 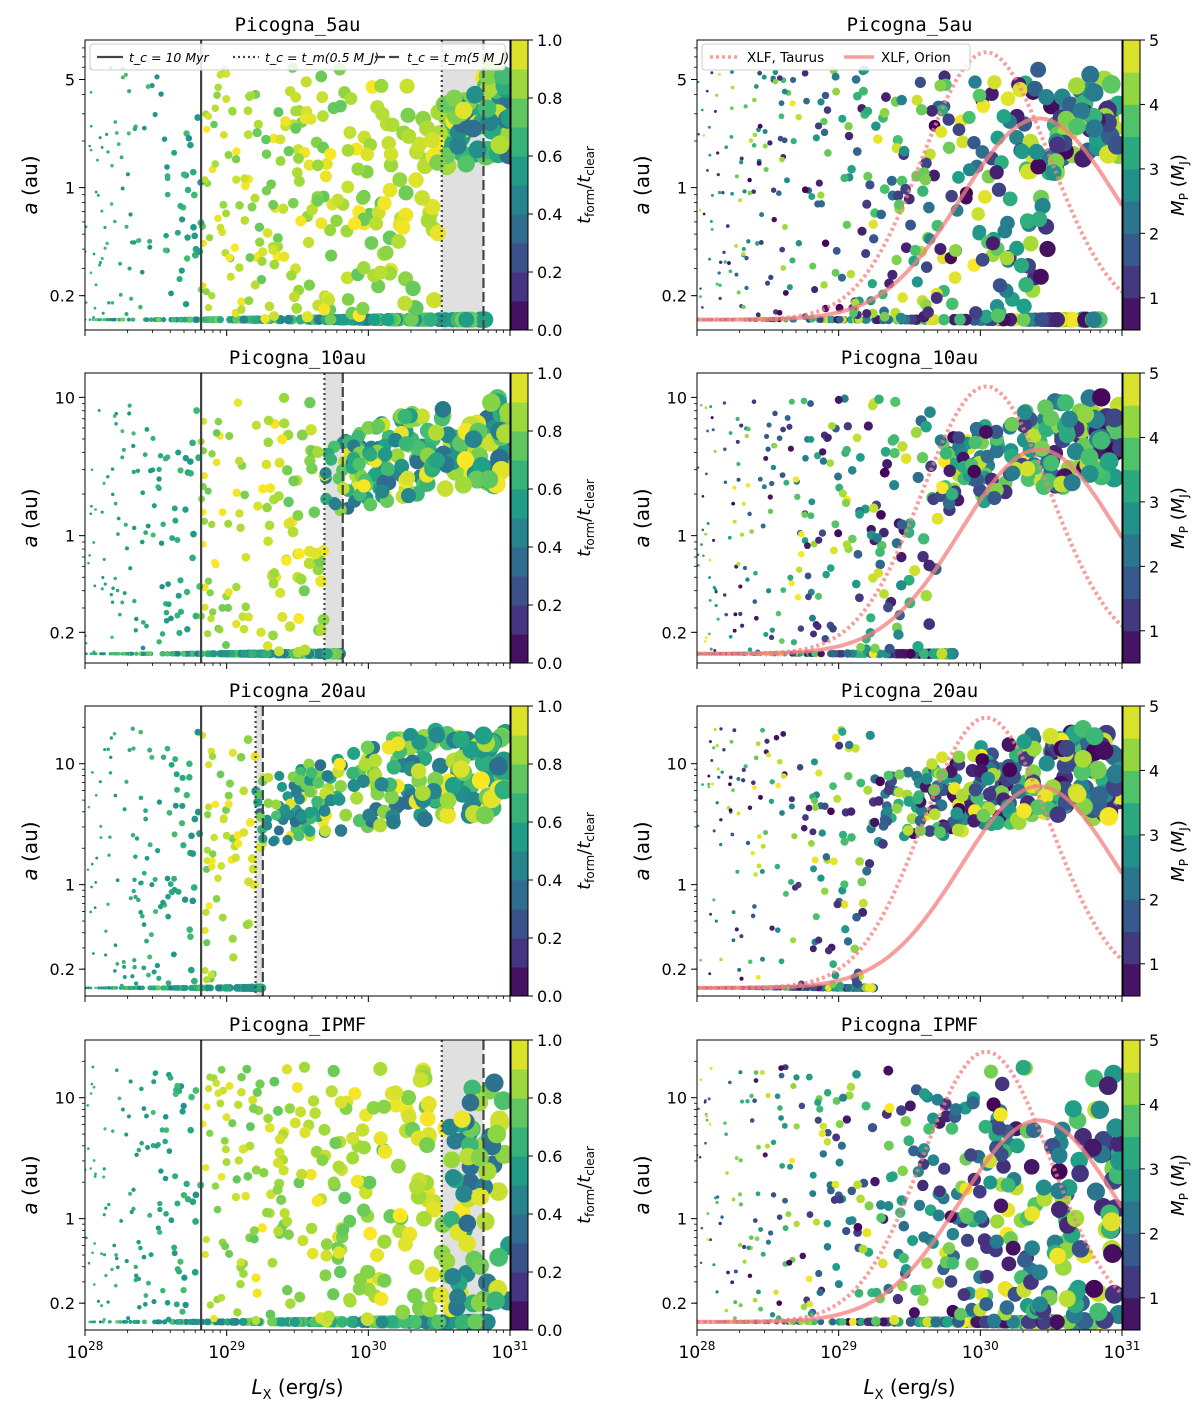 What do you see at coordinates (916, 58) in the screenshot?
I see `legend-label-orion: XLF, Orion` at bounding box center [916, 58].